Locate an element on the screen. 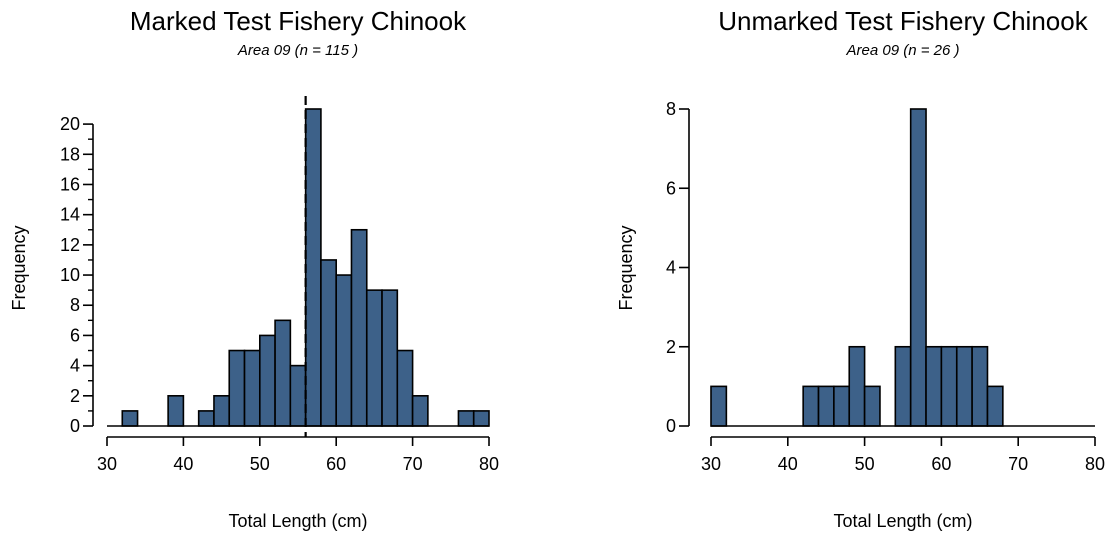  y-tick-label: 20 is located at coordinates (70, 124).